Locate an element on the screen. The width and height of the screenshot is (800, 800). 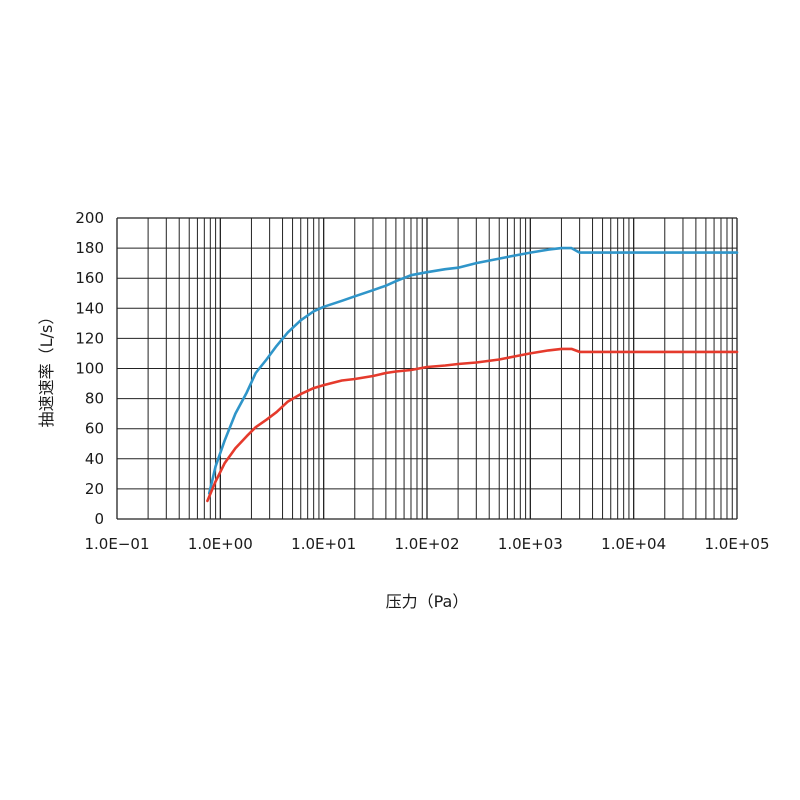
y-tick-label: 80 is located at coordinates (94, 399).